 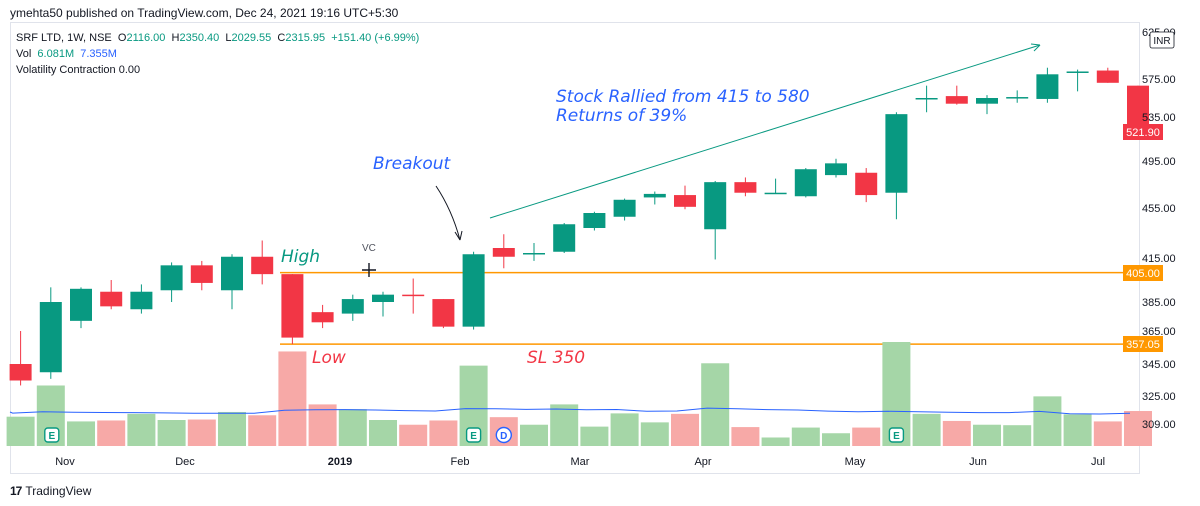 I want to click on legend-h-label: H, so click(x=175, y=38).